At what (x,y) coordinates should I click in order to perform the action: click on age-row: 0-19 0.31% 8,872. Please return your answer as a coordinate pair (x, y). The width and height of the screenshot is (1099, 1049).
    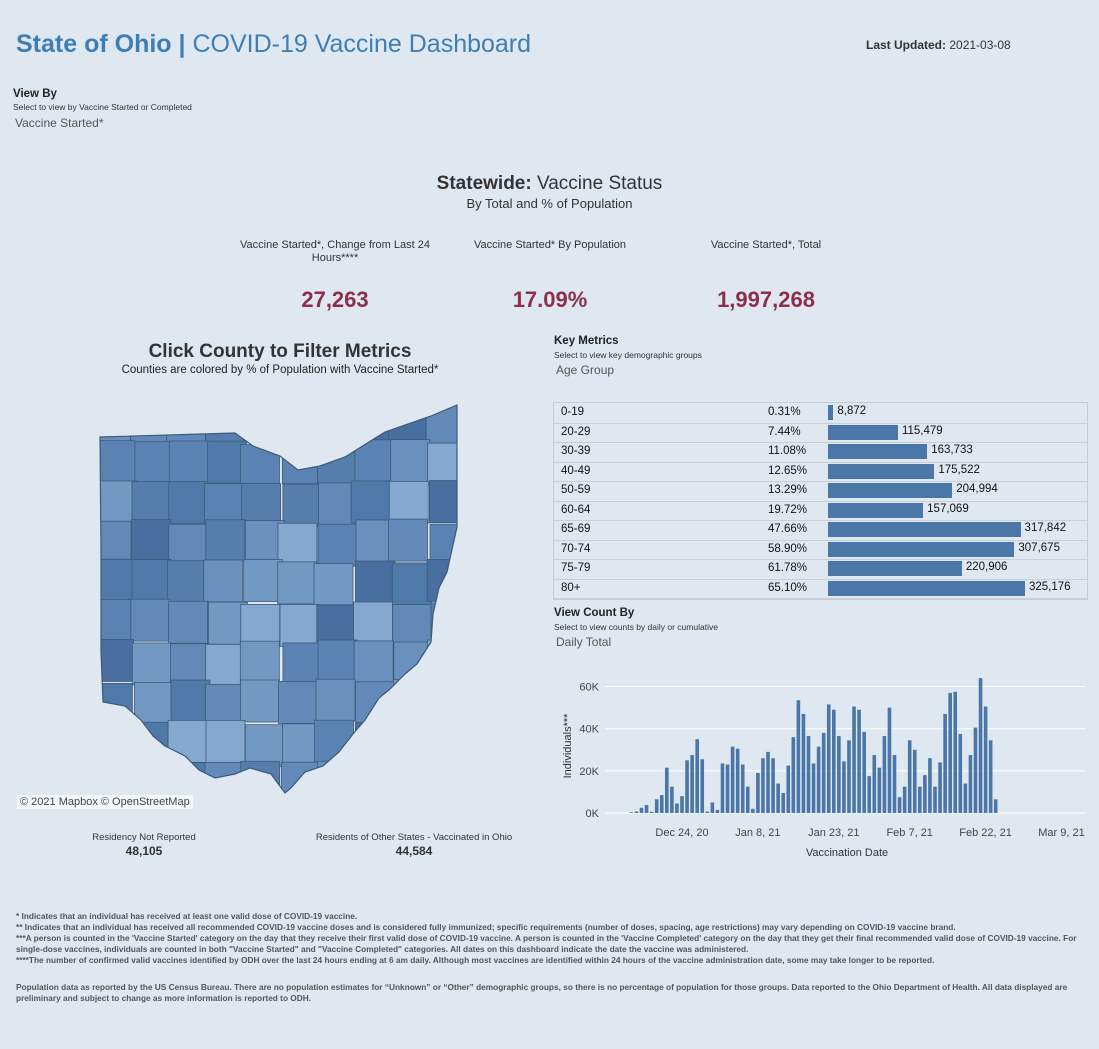
    Looking at the image, I should click on (820, 413).